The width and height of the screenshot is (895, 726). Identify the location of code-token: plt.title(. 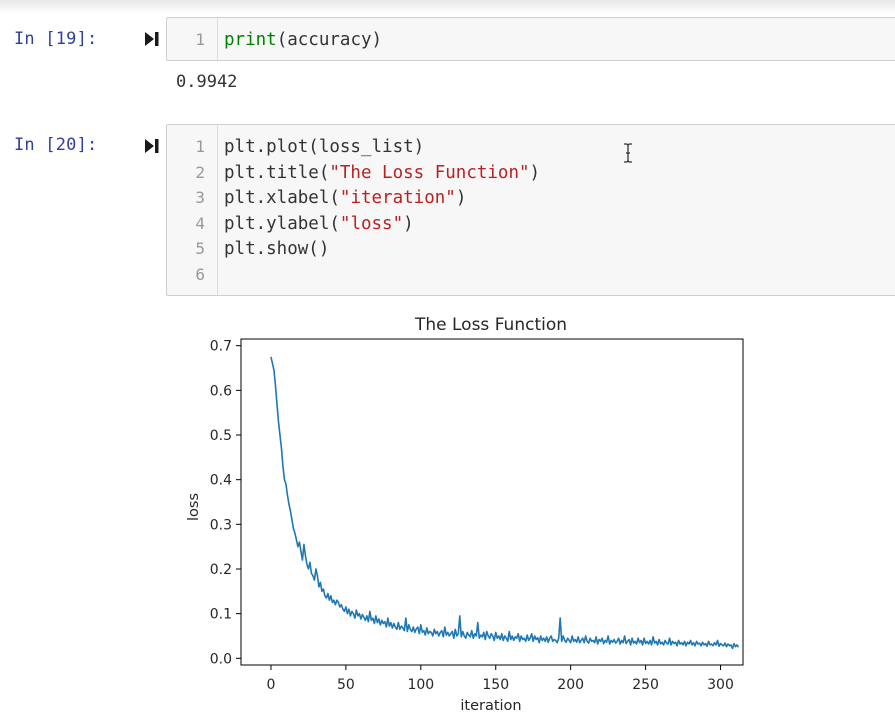
(277, 172).